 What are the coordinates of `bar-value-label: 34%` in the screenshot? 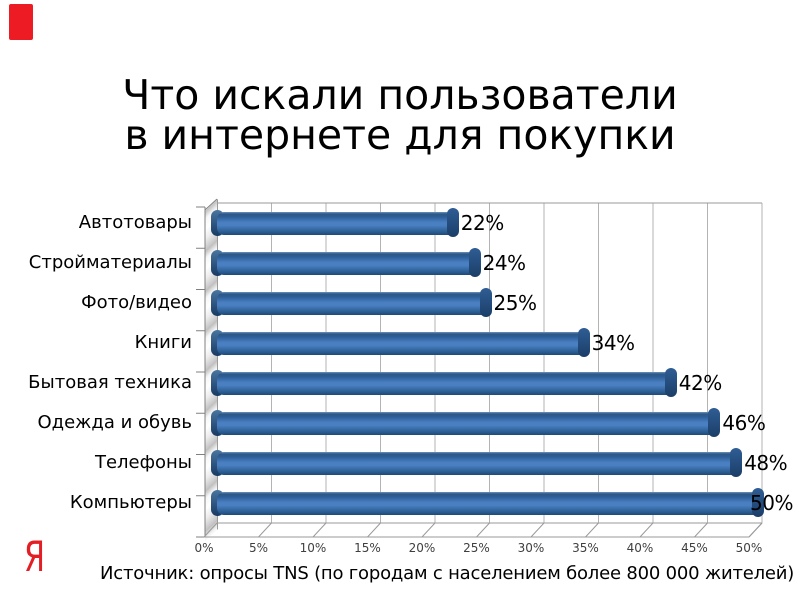 It's located at (613, 343).